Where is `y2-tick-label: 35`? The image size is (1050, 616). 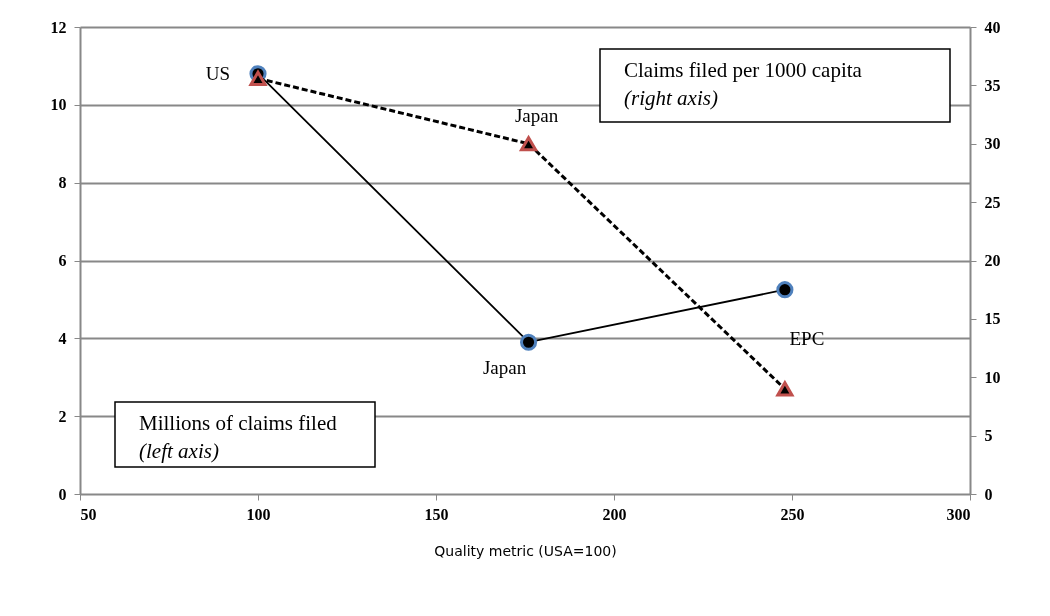 y2-tick-label: 35 is located at coordinates (992, 85).